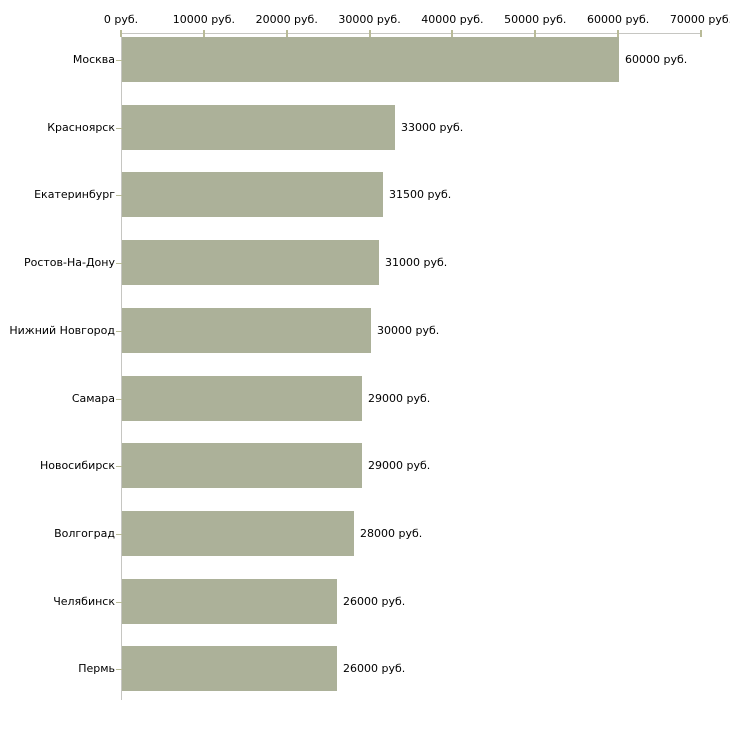  Describe the element at coordinates (432, 127) in the screenshot. I see `value-label: 33000 руб.` at that location.